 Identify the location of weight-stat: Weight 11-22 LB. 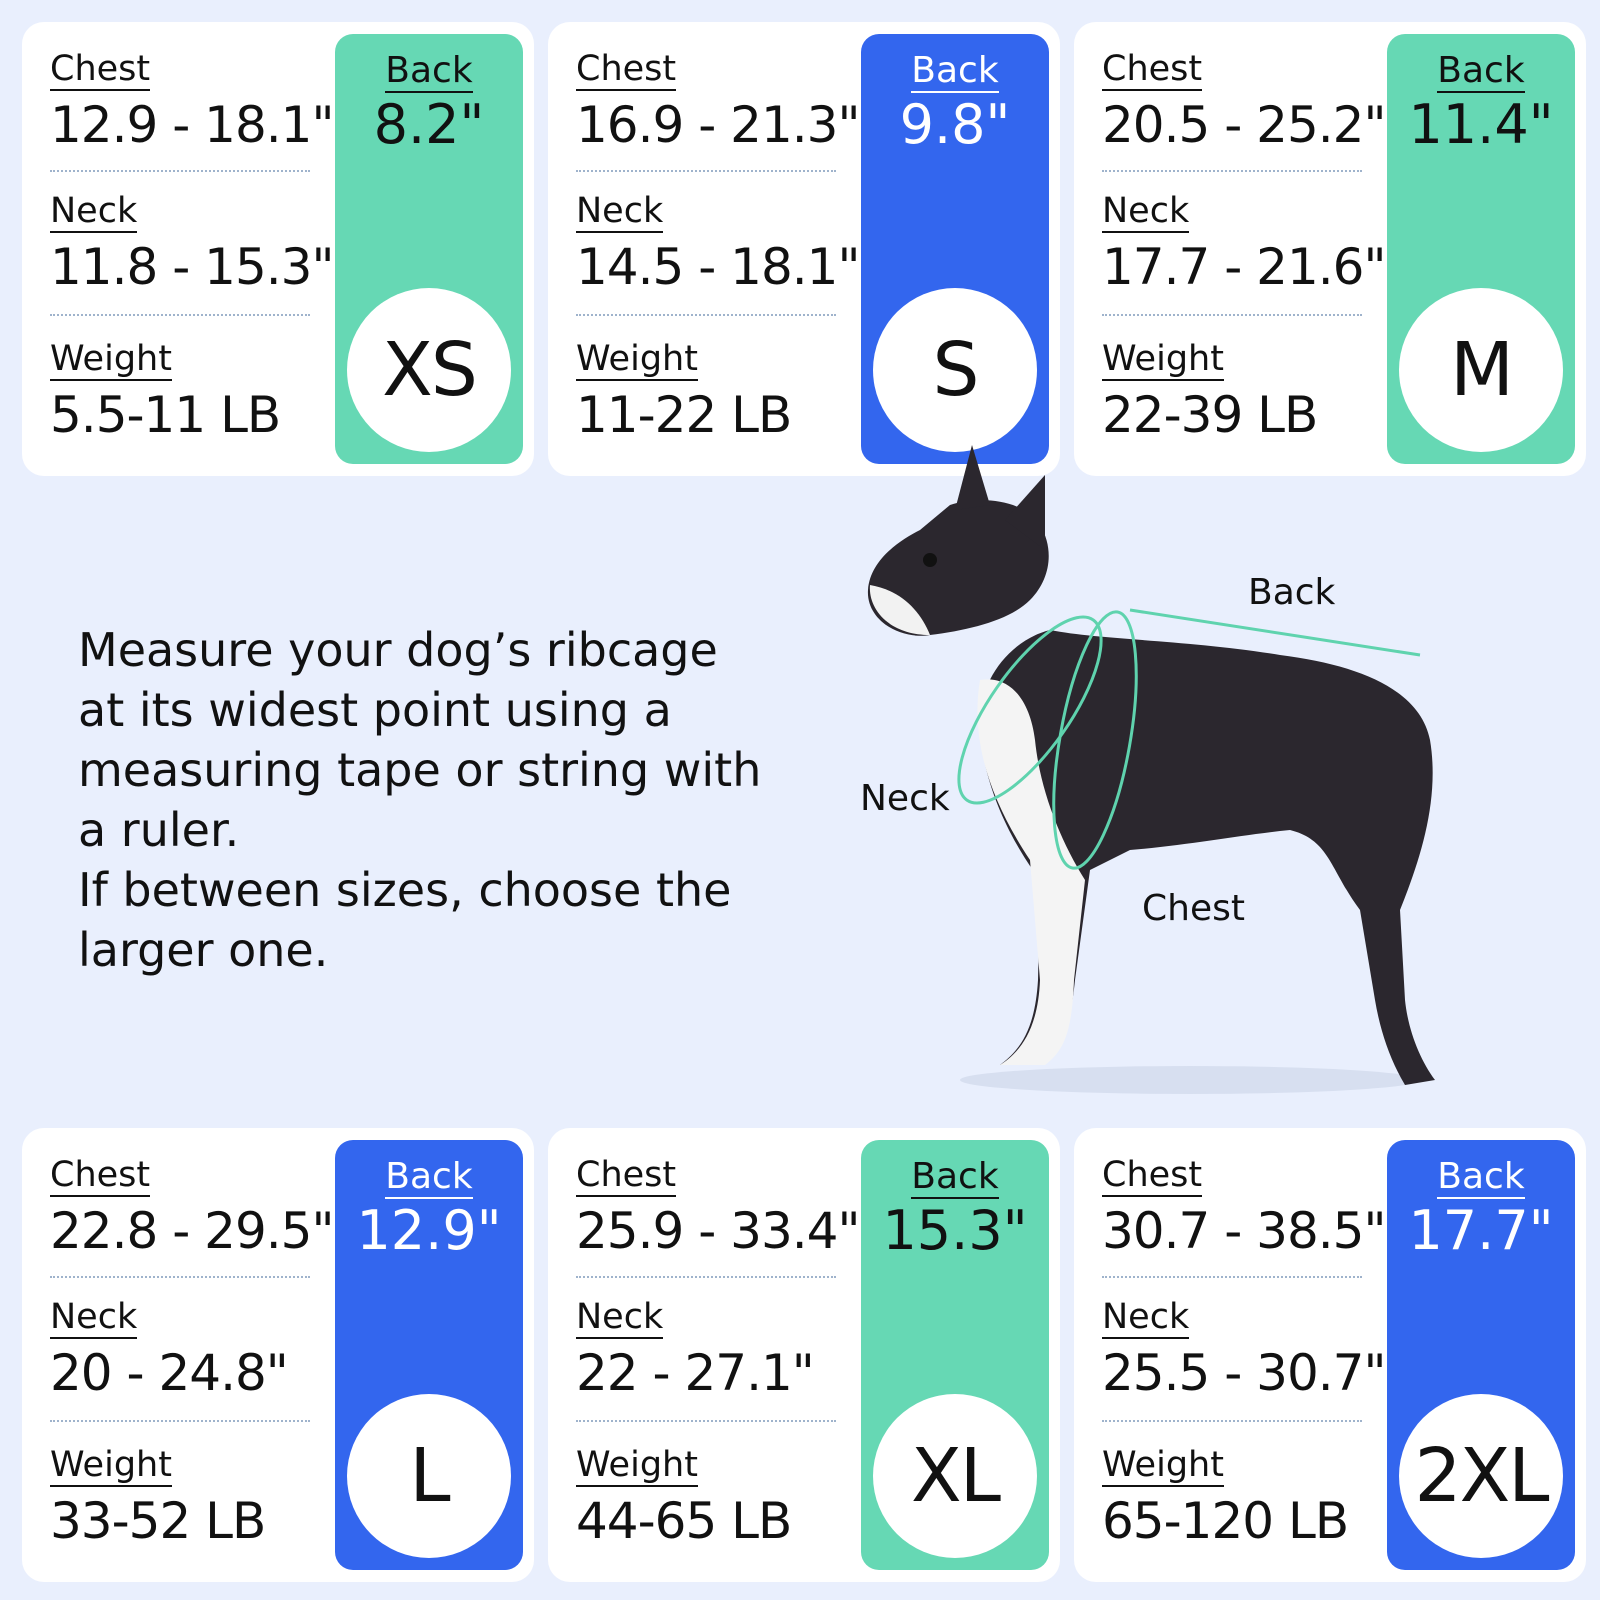
(707, 391).